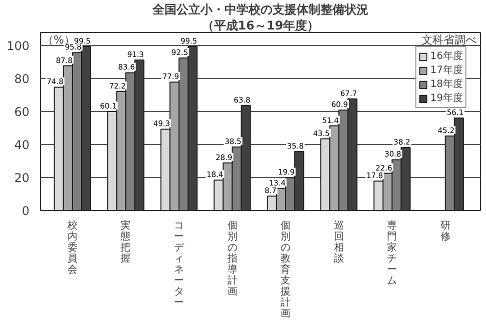 This screenshot has height=322, width=486. I want to click on y-tick-label: 40, so click(22, 145).